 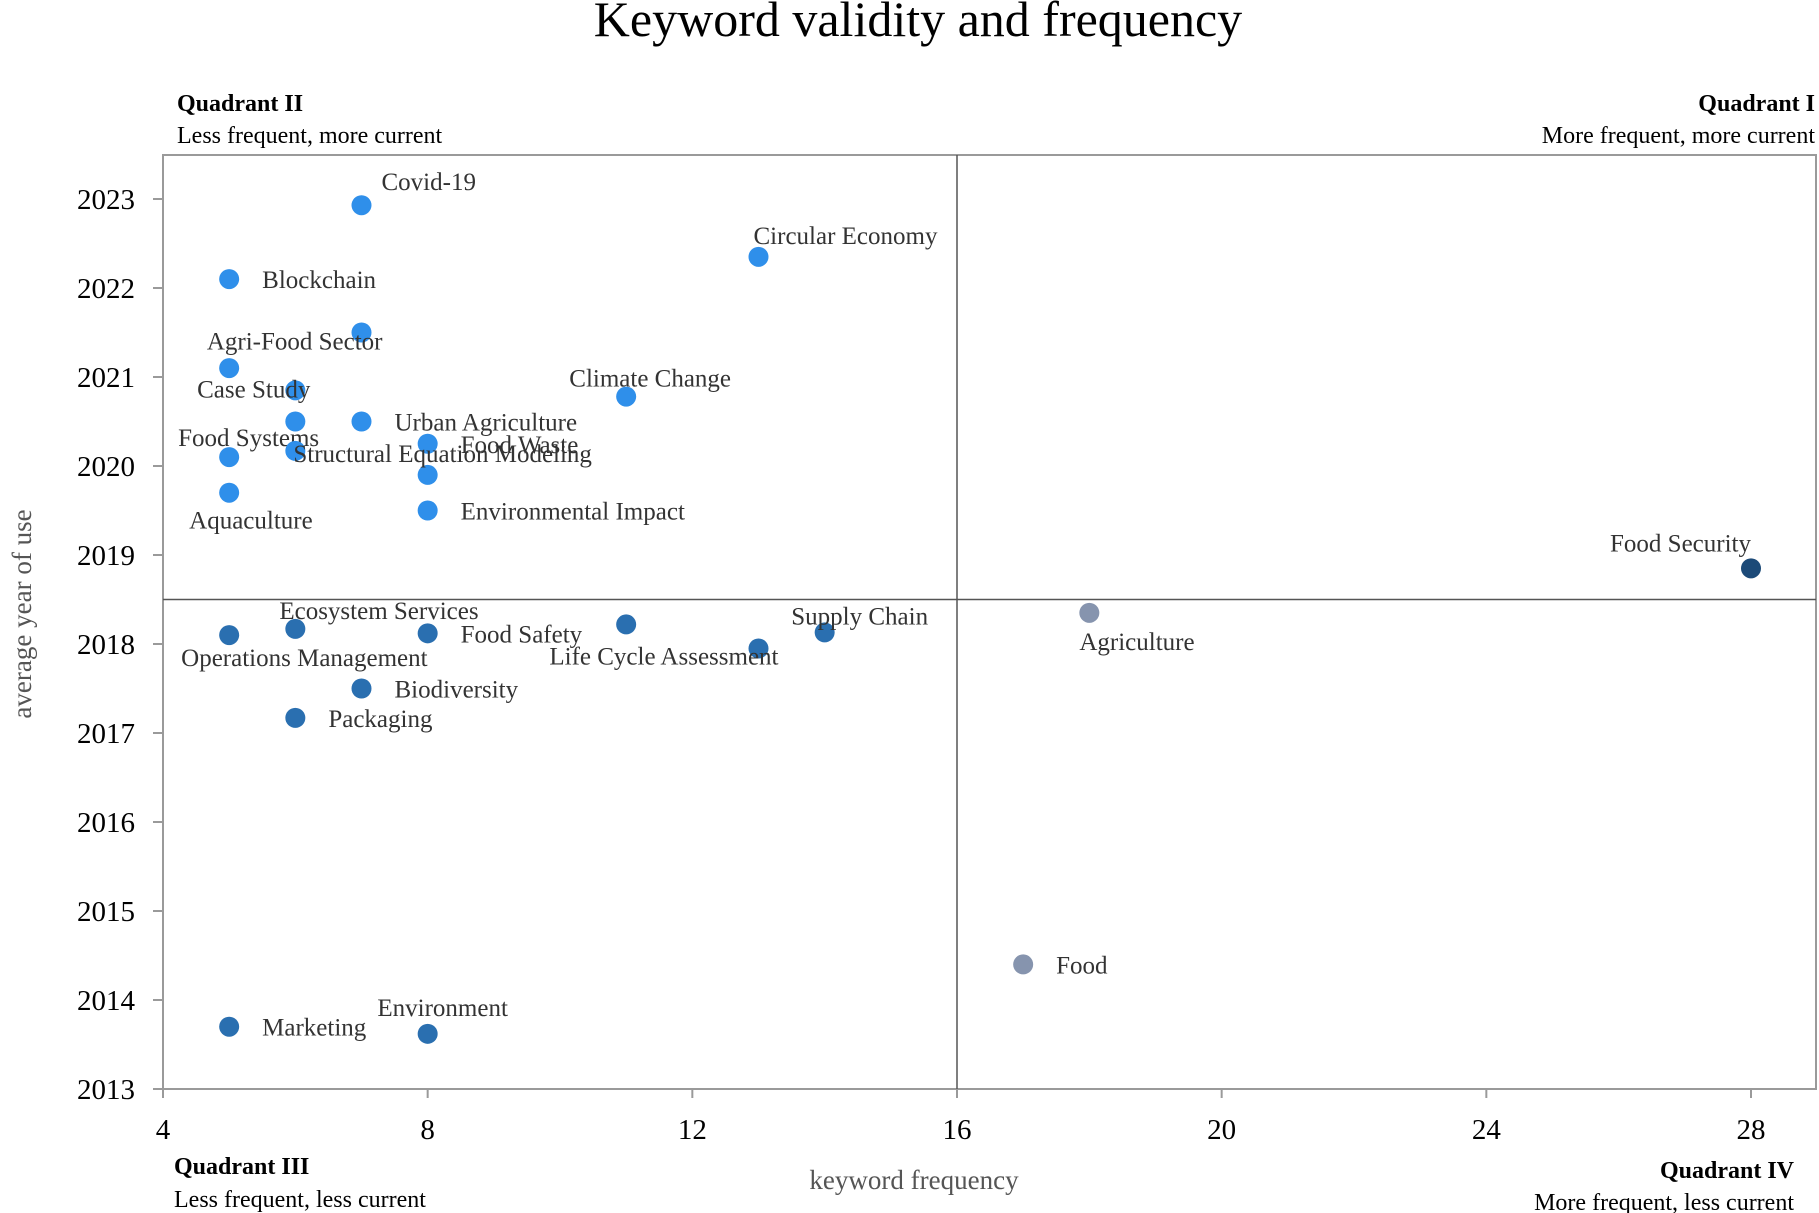 I want to click on x-tick-label: 4, so click(x=163, y=1130).